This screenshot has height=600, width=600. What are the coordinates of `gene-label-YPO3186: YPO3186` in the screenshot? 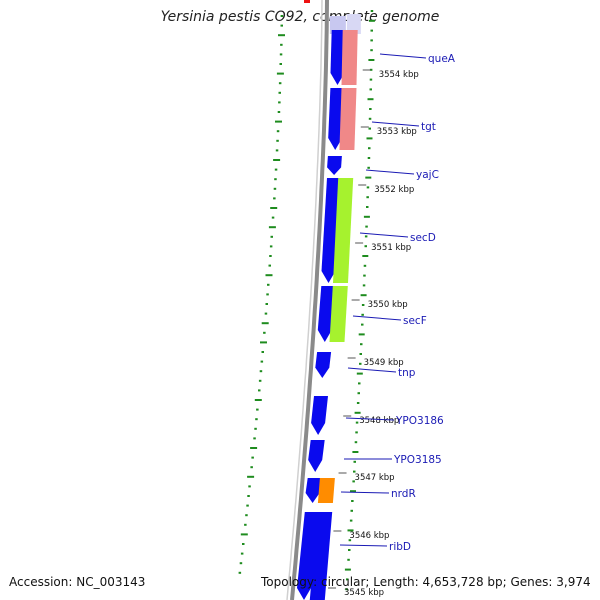 It's located at (419, 421).